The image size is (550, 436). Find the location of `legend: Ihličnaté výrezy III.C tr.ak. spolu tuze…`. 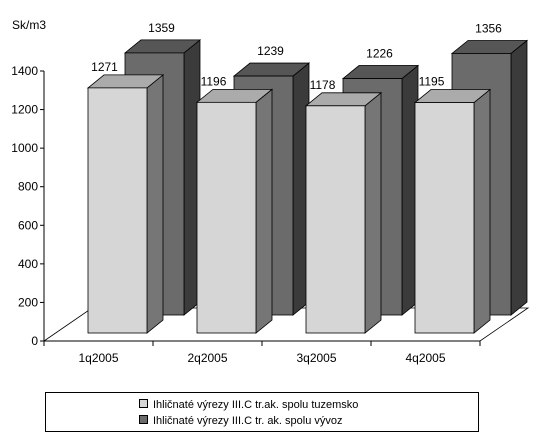

legend: Ihličnaté výrezy III.C tr.ak. spolu tuze… is located at coordinates (262, 412).